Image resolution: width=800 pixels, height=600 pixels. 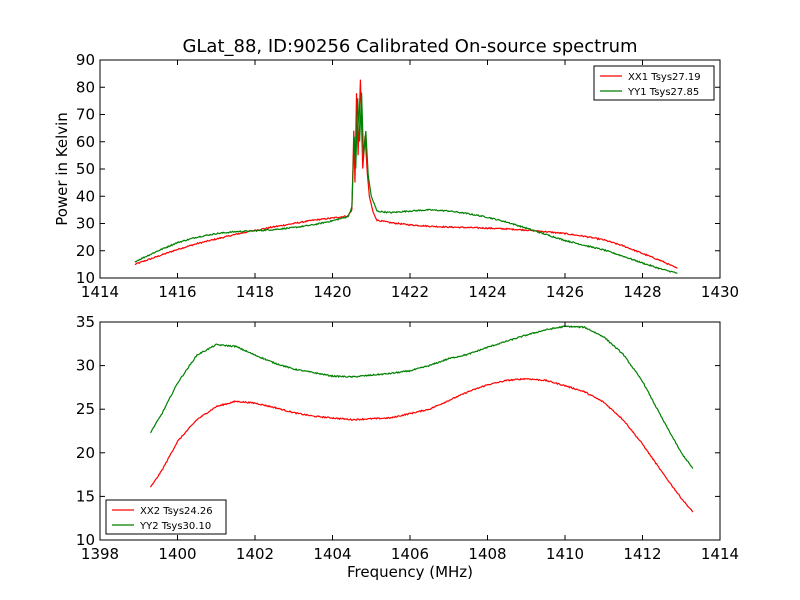 I want to click on top-legend: XX1 Tsys27.19 YY1 Tsys27.85, so click(x=654, y=83).